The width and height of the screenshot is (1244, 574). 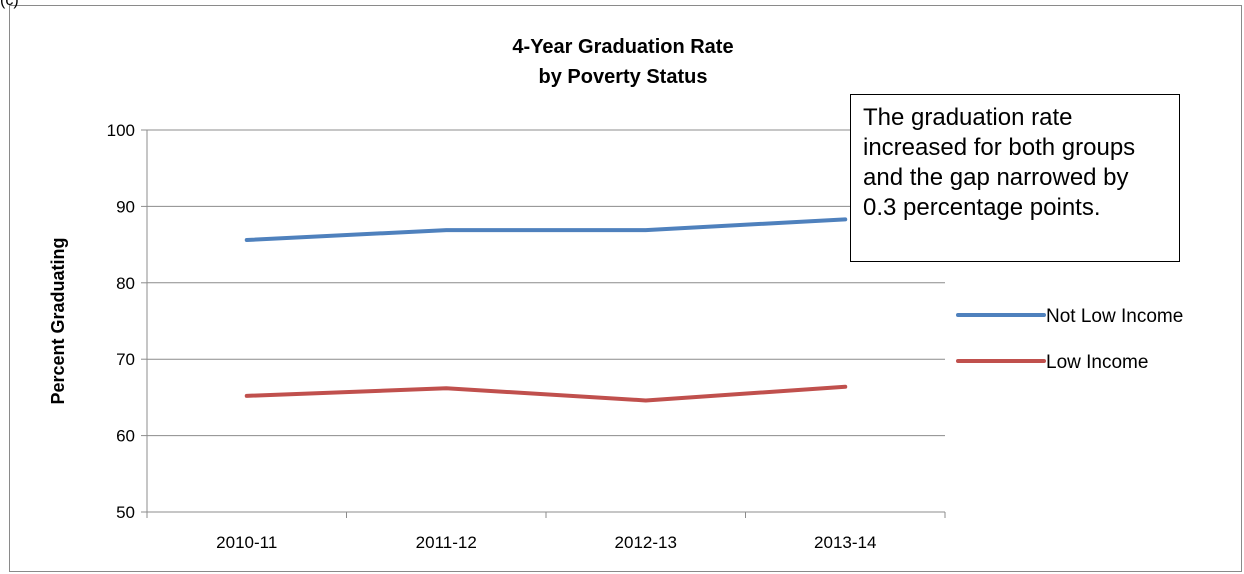 I want to click on y-tick-label: 70, so click(x=125, y=359).